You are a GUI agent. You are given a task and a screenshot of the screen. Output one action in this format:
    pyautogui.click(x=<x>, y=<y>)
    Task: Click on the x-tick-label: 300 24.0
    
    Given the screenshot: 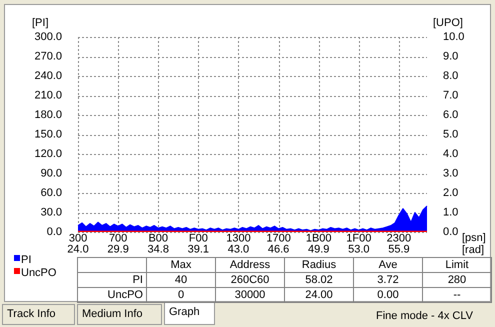 What is the action you would take?
    pyautogui.click(x=78, y=244)
    